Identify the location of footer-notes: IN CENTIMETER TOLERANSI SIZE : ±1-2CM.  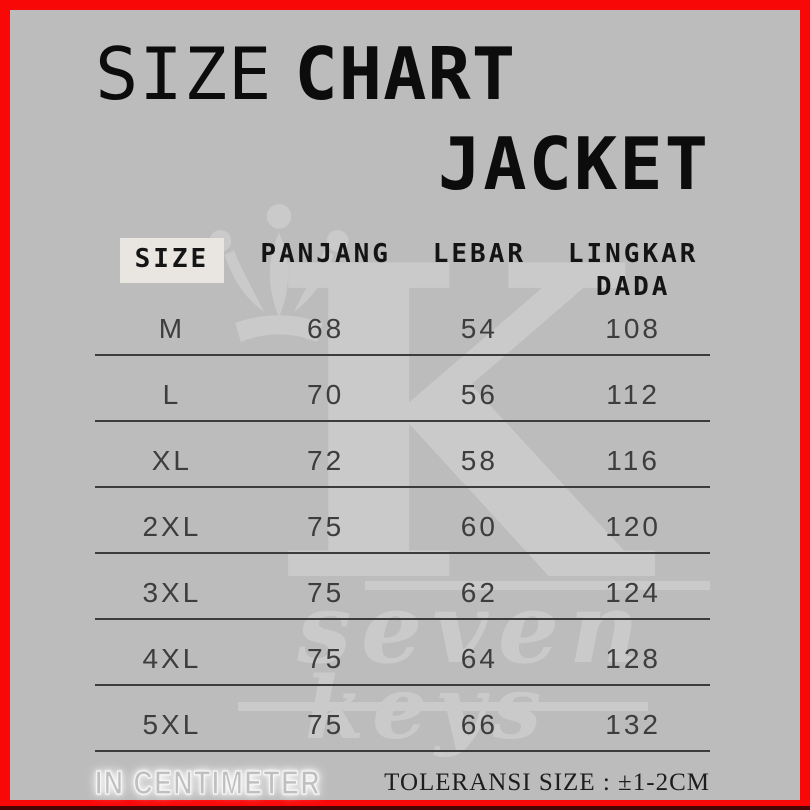
(402, 783).